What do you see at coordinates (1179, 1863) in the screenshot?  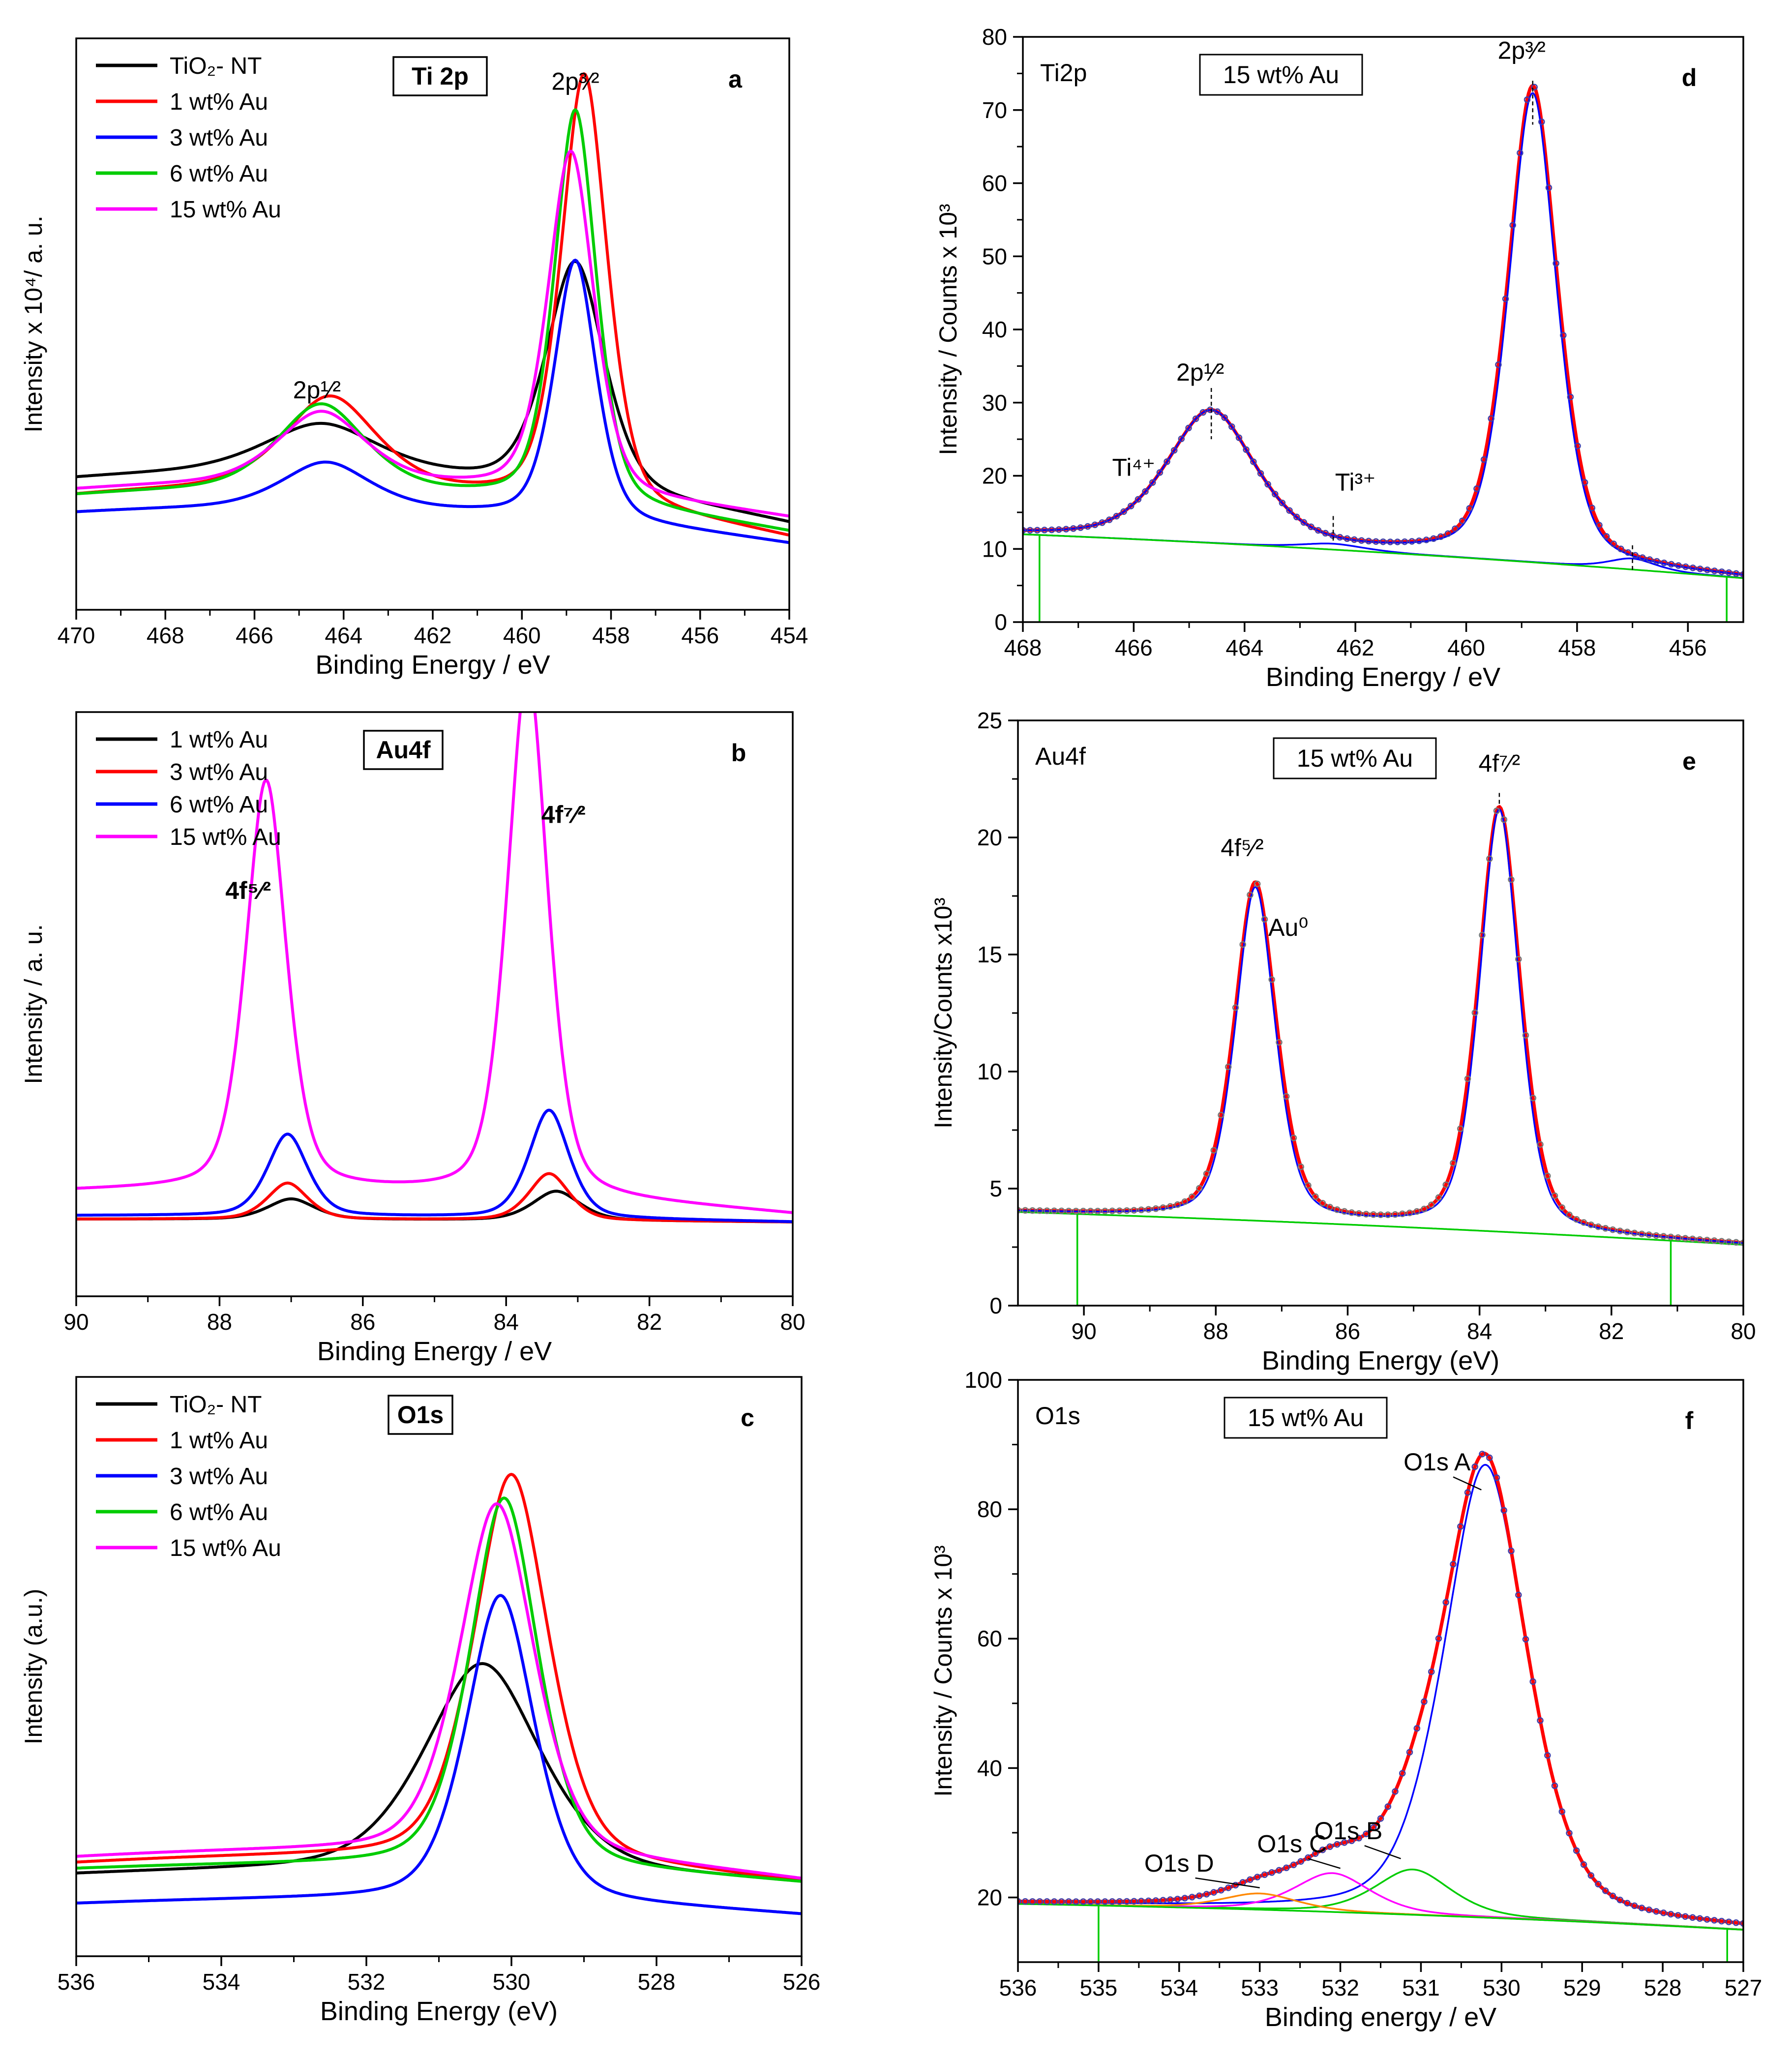 I see `annotation-label: O1s D` at bounding box center [1179, 1863].